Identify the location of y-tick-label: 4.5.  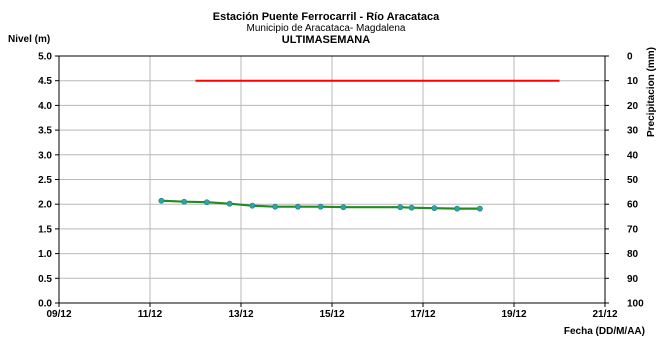
(45, 81).